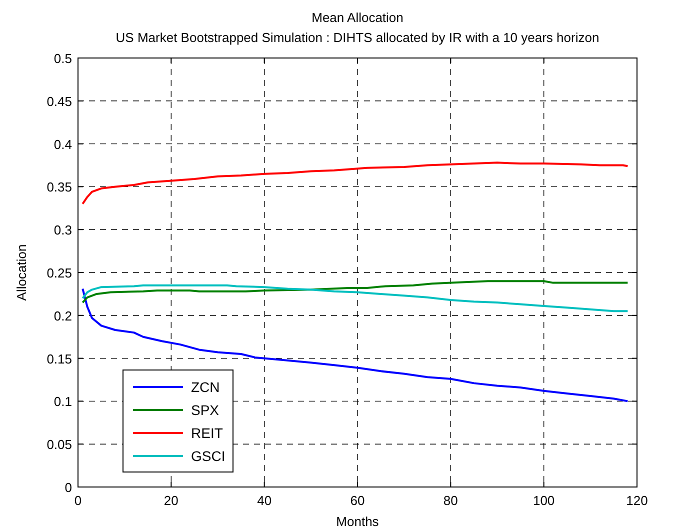 This screenshot has height=532, width=687. I want to click on x-tick-label: 80, so click(450, 500).